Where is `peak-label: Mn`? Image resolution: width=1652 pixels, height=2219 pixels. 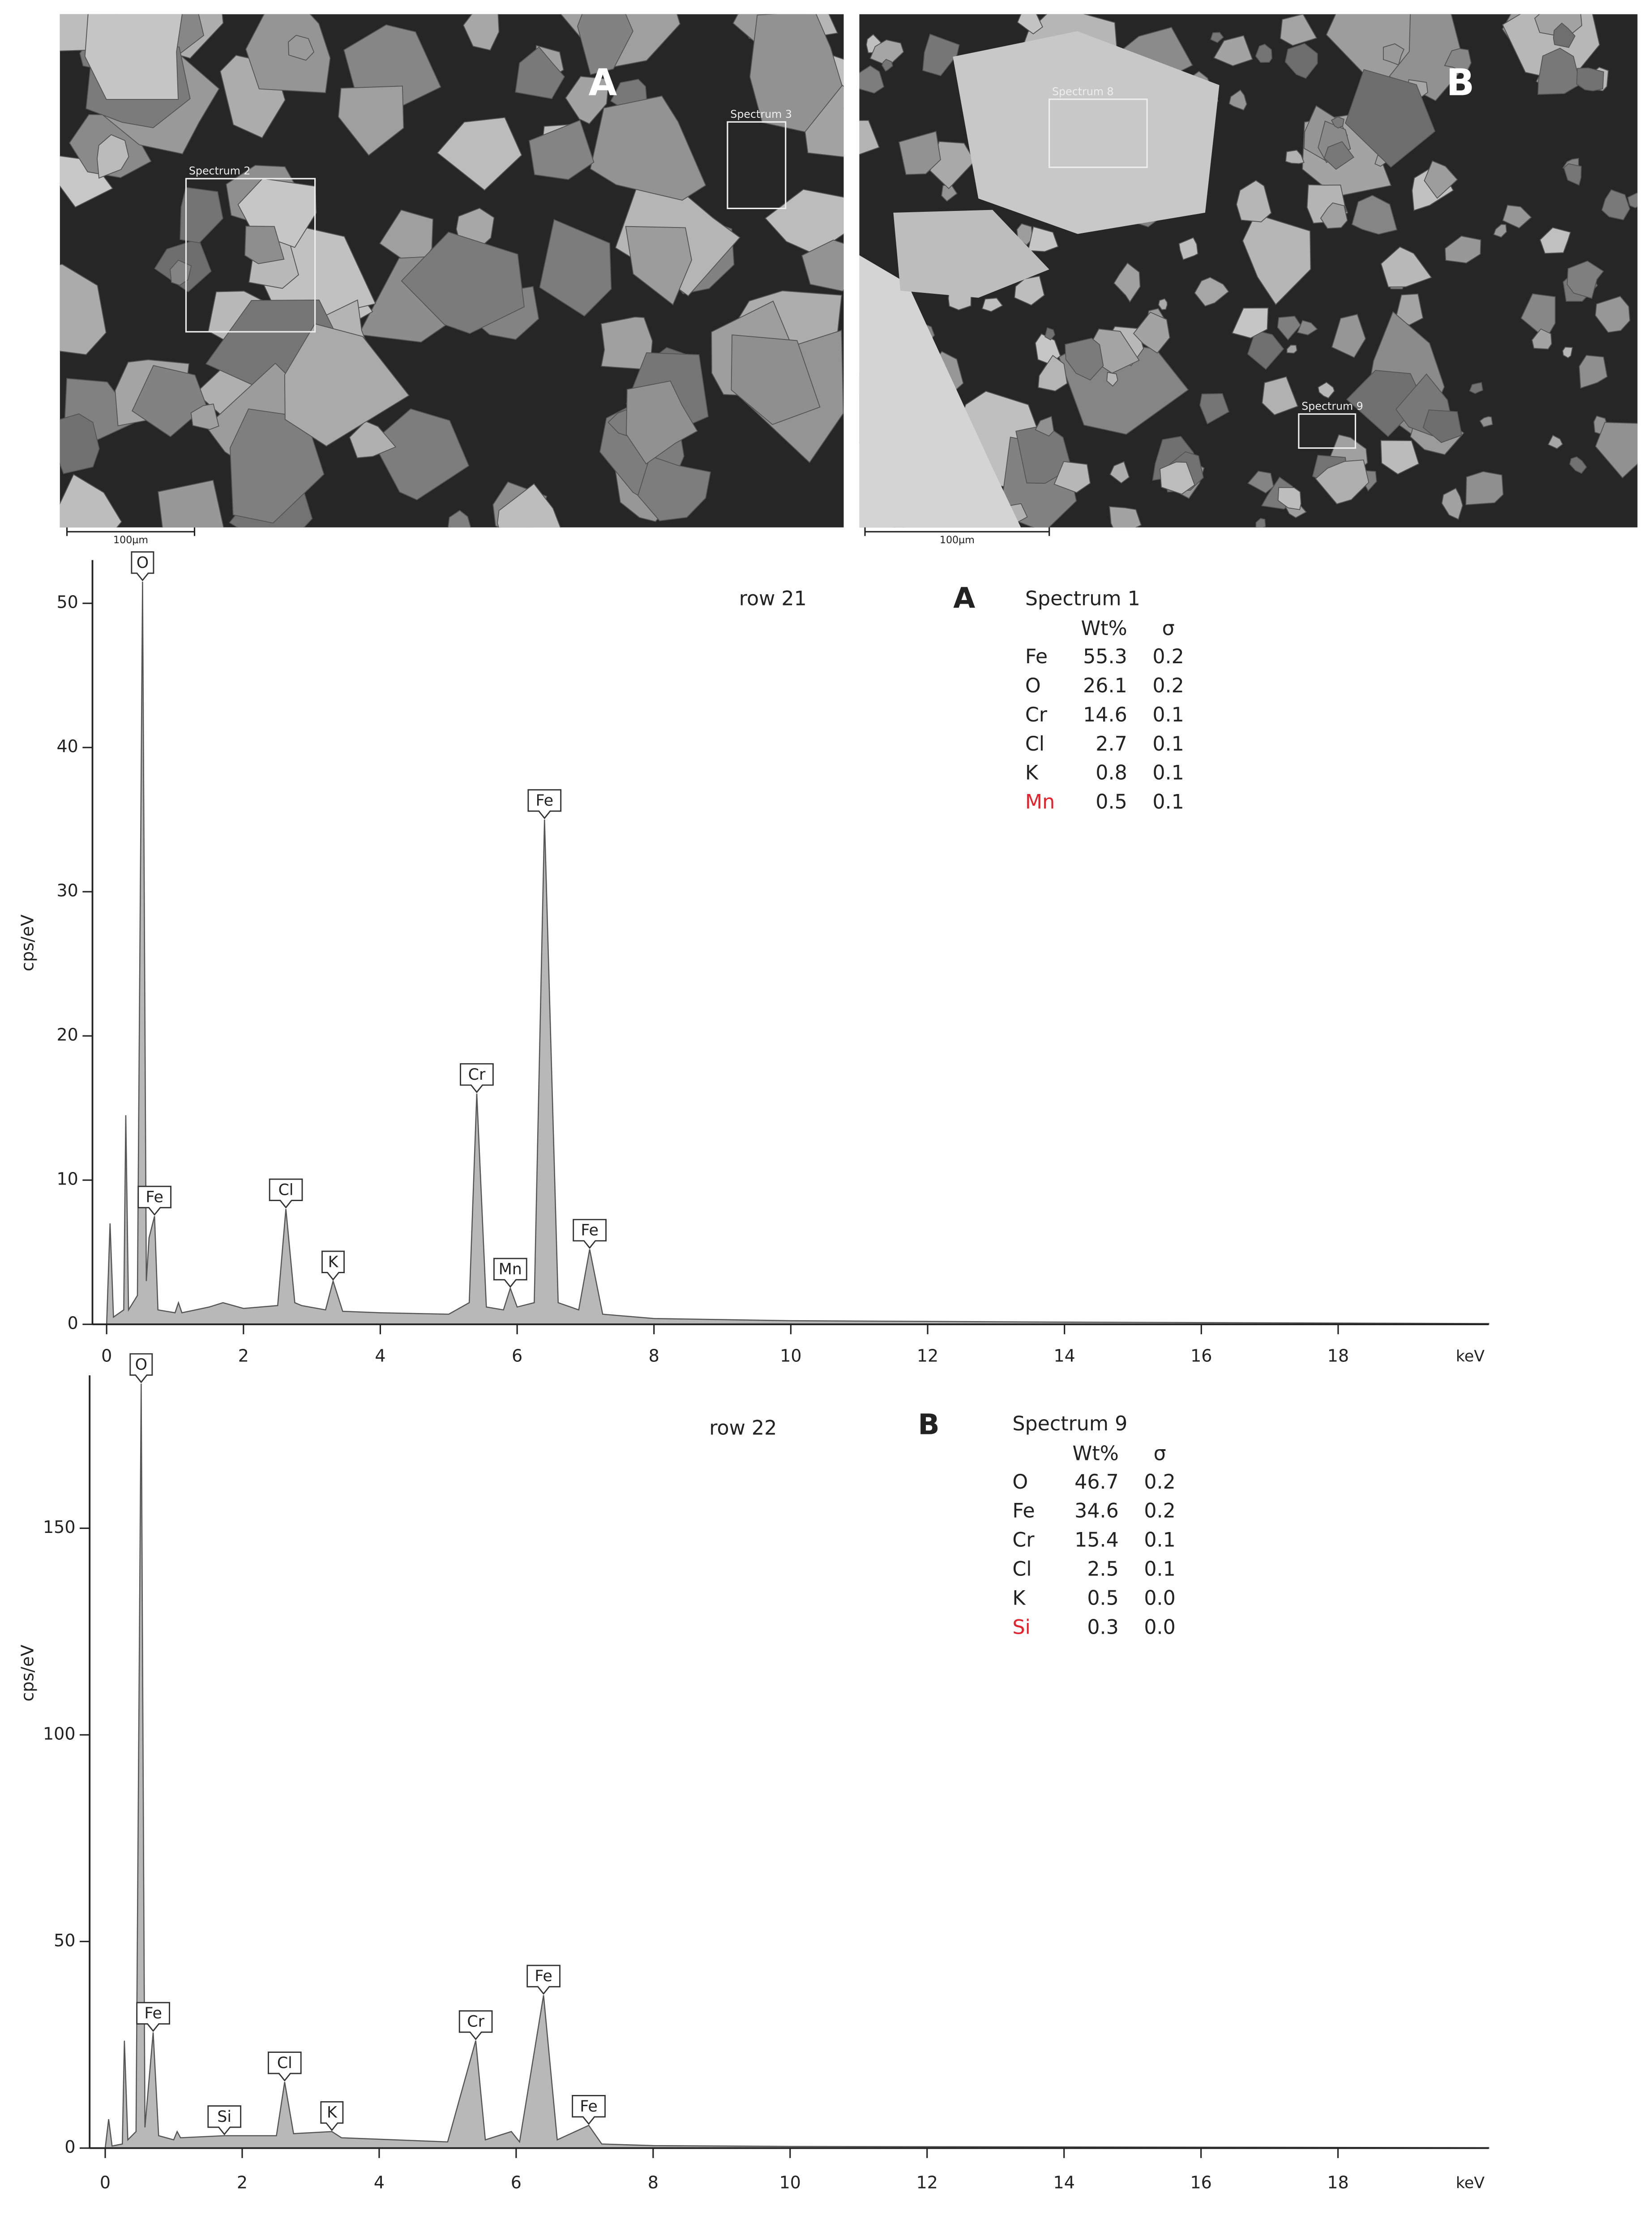
peak-label: Mn is located at coordinates (510, 1270).